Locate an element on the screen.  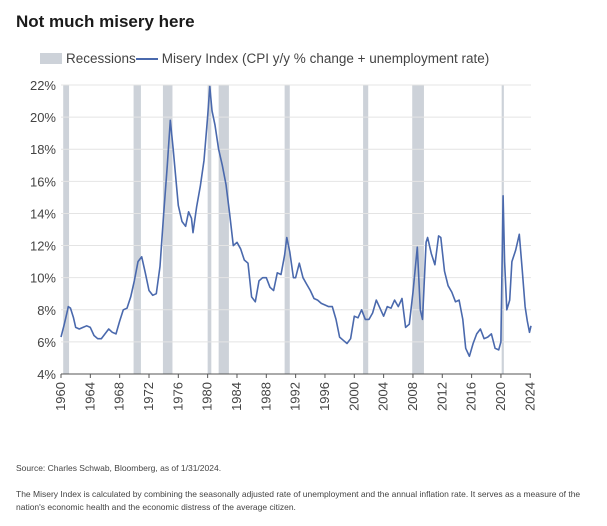
y-tick-label-20: 20% is located at coordinates (43, 117).